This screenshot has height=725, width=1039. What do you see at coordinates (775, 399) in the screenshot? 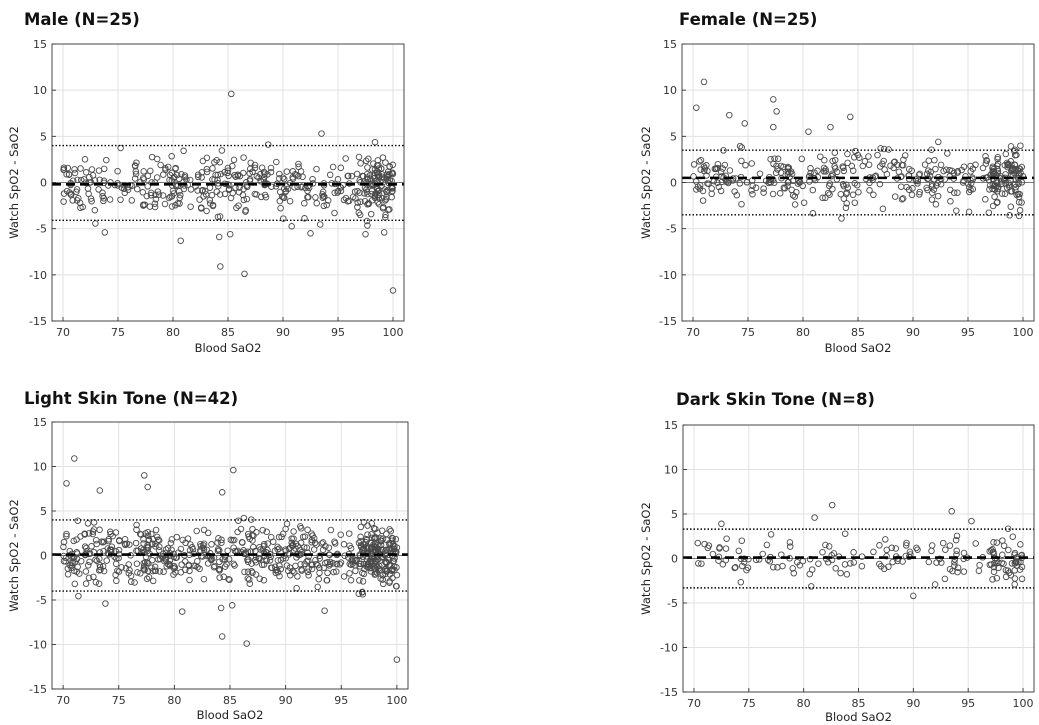
I see `chart-title: Dark Skin Tone (N=8)` at bounding box center [775, 399].